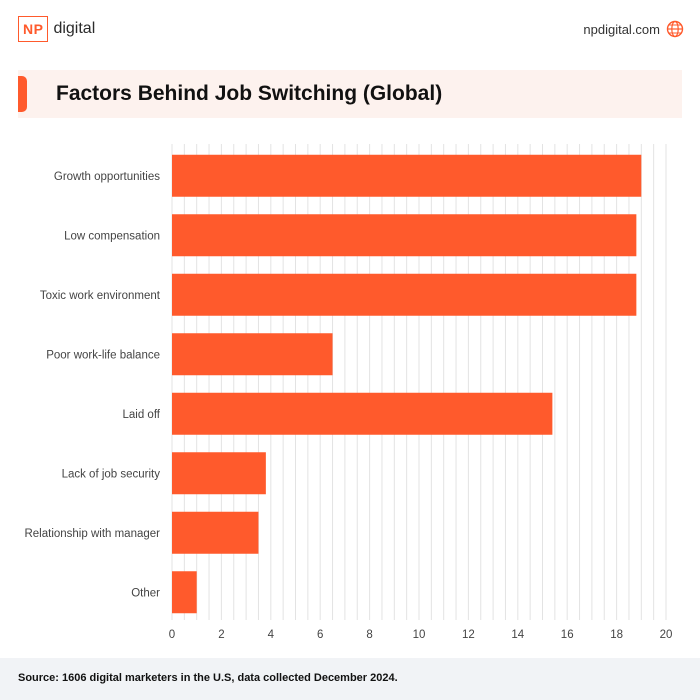  Describe the element at coordinates (107, 177) in the screenshot. I see `category-label: Growth opportunities` at that location.